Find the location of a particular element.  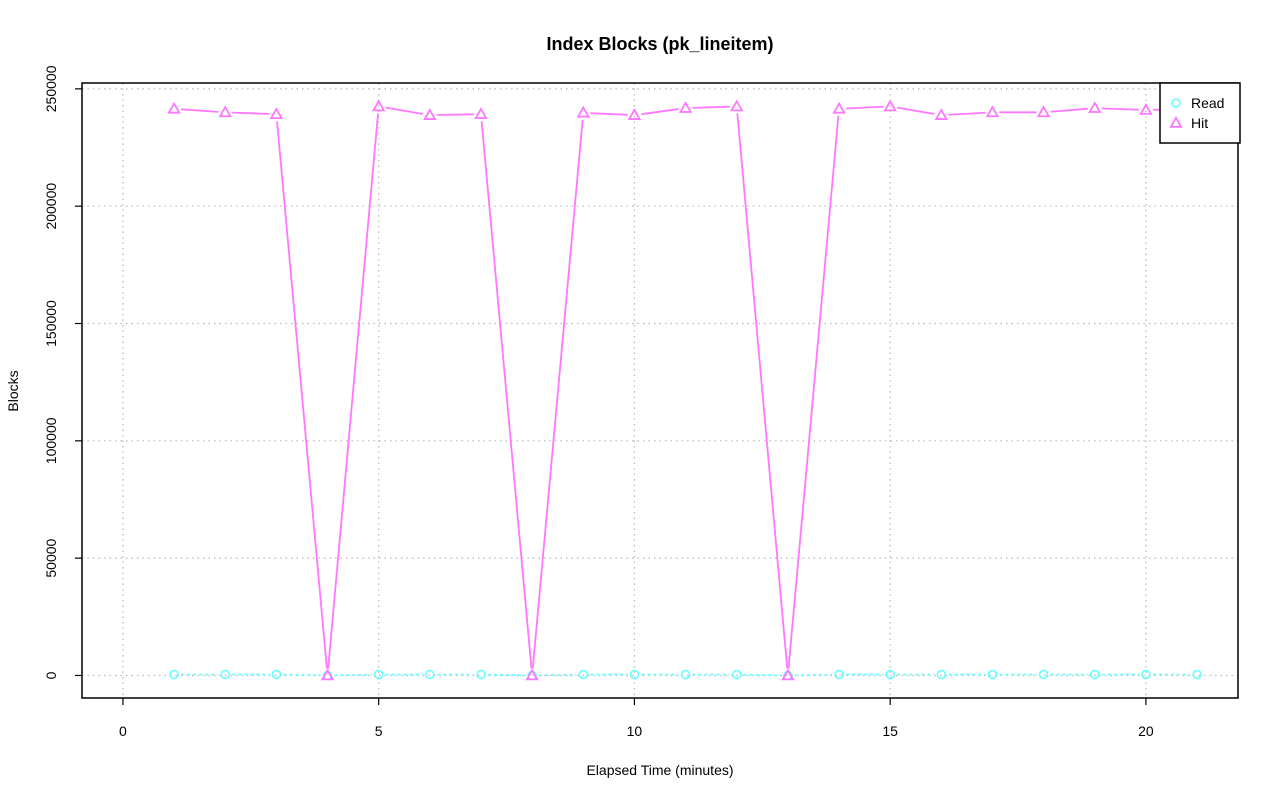

y-tick-label: 150000 is located at coordinates (51, 323).